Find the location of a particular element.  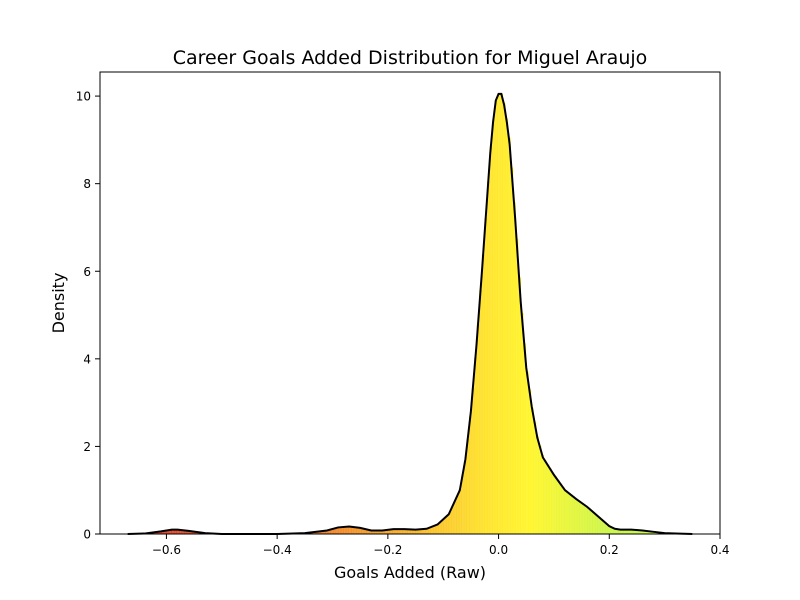

y-axis-ticks: 0 2 4 6 8 10 is located at coordinates (88, 316).